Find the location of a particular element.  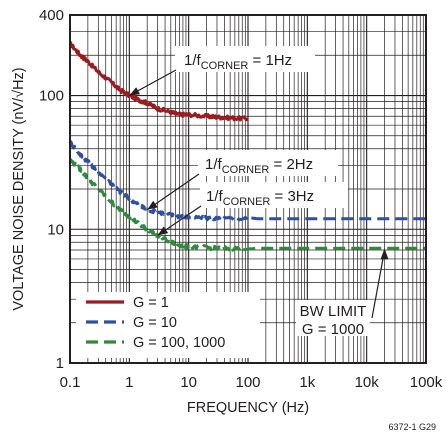

x-tick-label: 100k is located at coordinates (426, 382).